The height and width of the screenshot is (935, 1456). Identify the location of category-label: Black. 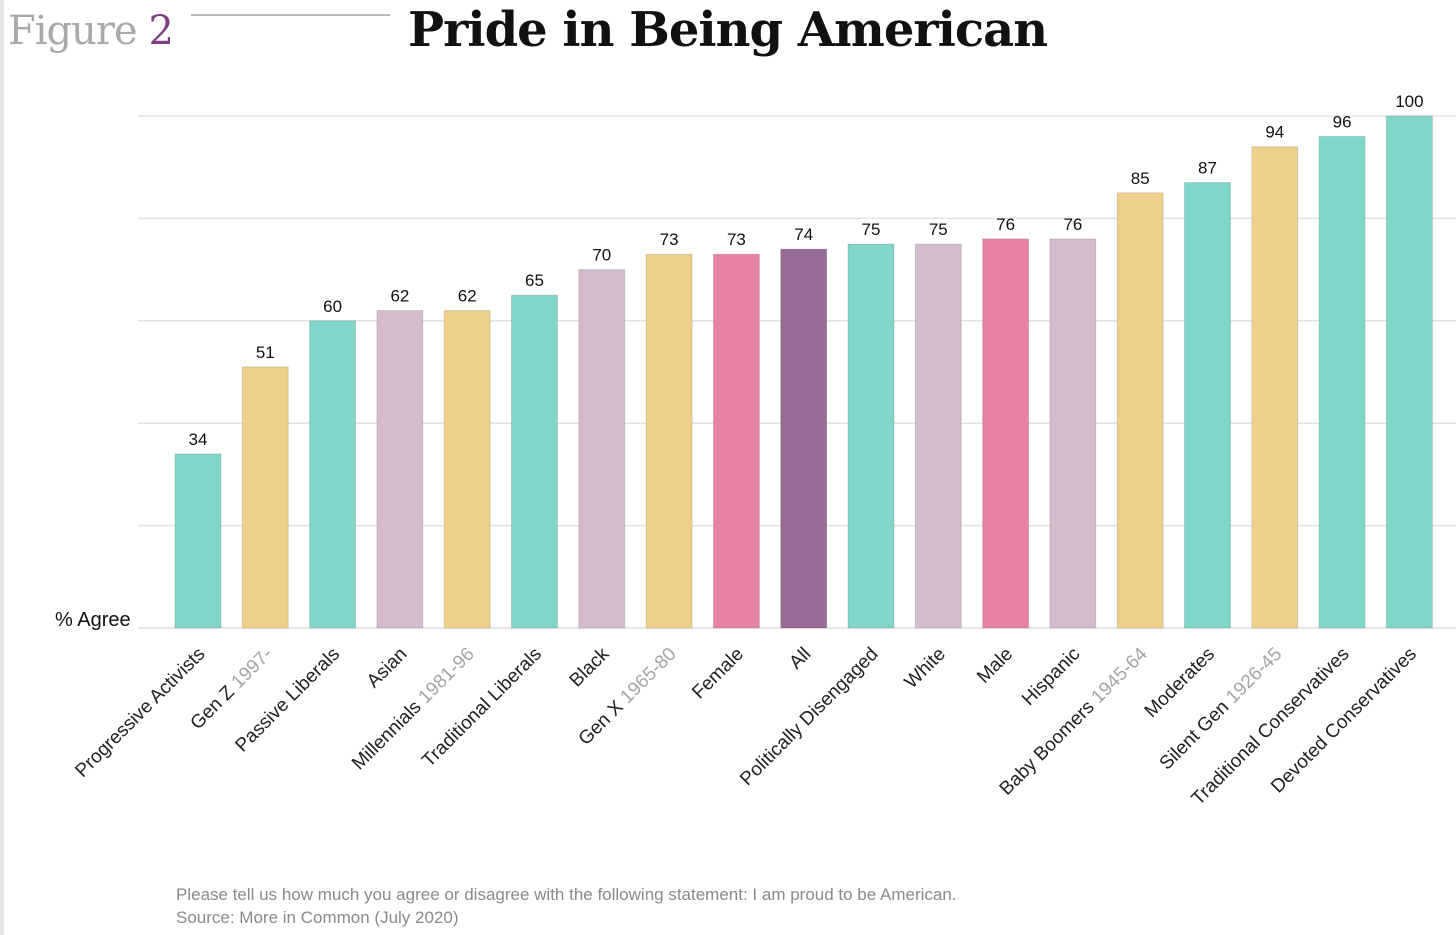
(590, 667).